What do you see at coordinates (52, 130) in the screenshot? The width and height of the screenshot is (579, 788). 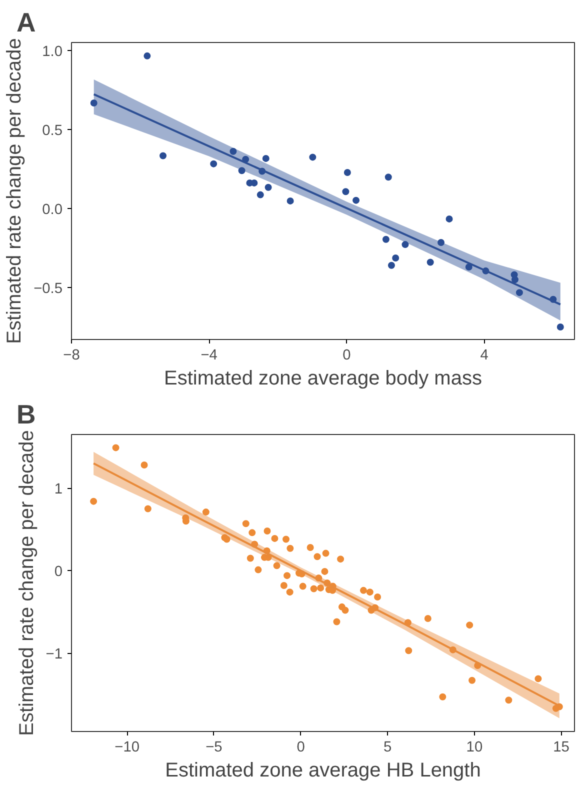 I see `y-tick-label: 0.5` at bounding box center [52, 130].